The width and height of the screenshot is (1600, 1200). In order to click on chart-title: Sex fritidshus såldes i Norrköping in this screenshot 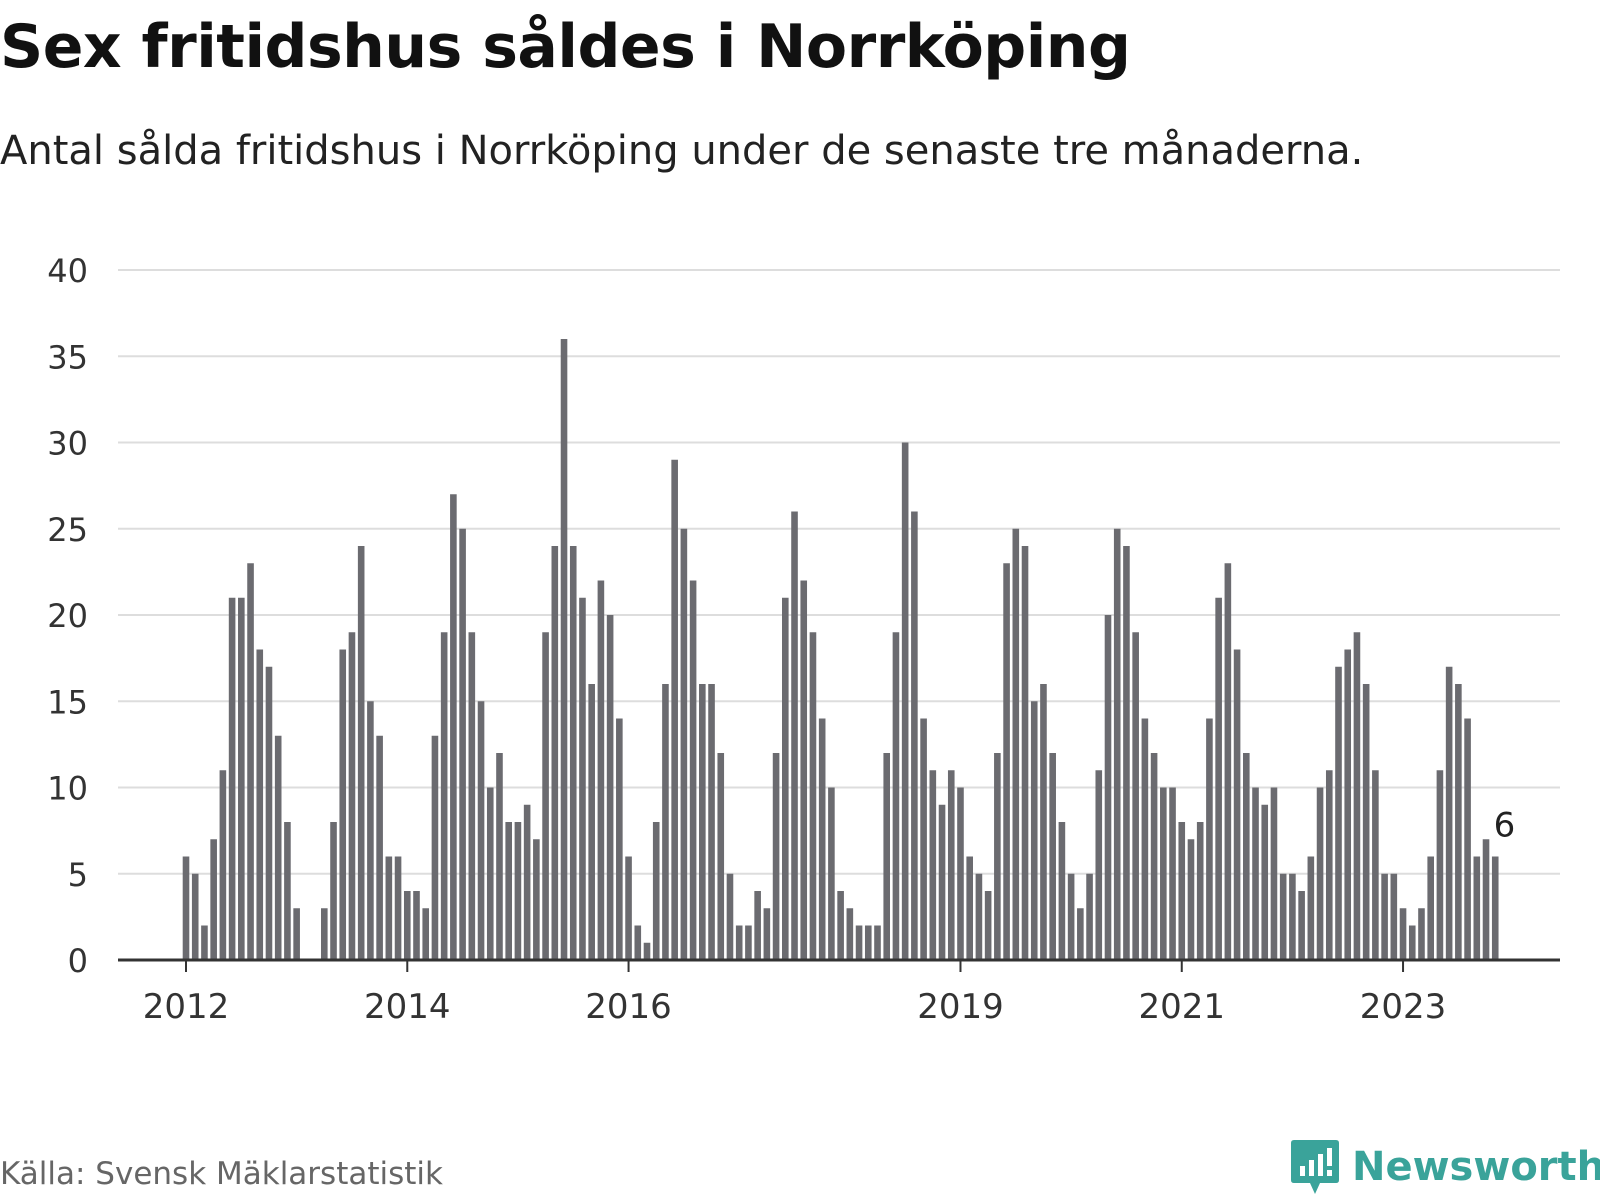, I will do `click(565, 47)`.